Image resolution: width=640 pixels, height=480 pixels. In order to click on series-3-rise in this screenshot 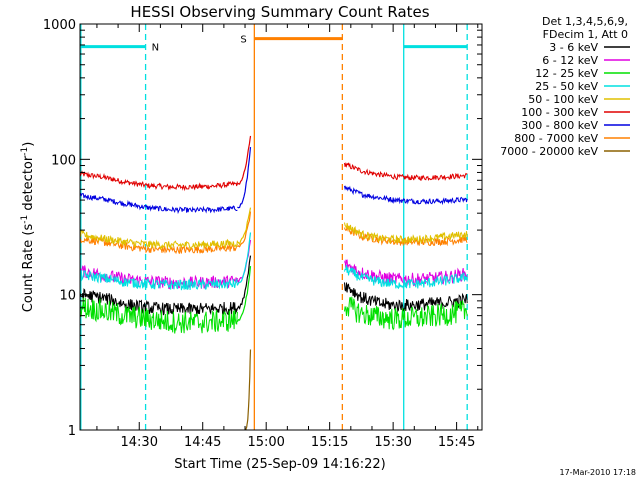, I will do `click(244, 294)`.